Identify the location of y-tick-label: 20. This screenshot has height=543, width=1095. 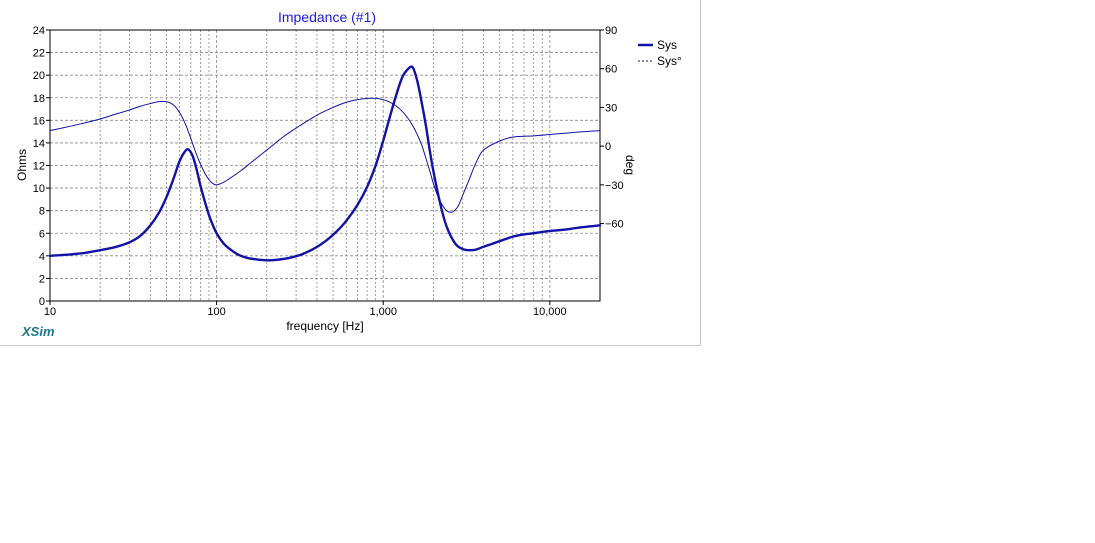
(39, 76).